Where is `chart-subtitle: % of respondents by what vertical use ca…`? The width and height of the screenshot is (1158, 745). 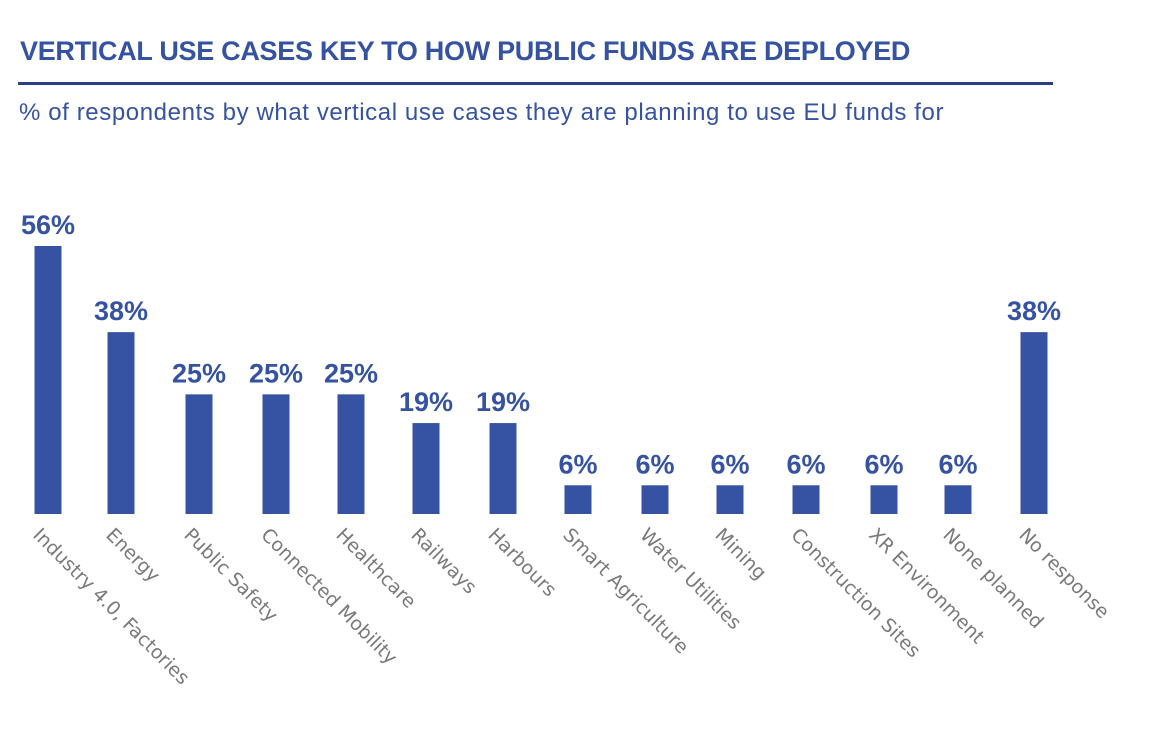
chart-subtitle: % of respondents by what vertical use ca… is located at coordinates (482, 112).